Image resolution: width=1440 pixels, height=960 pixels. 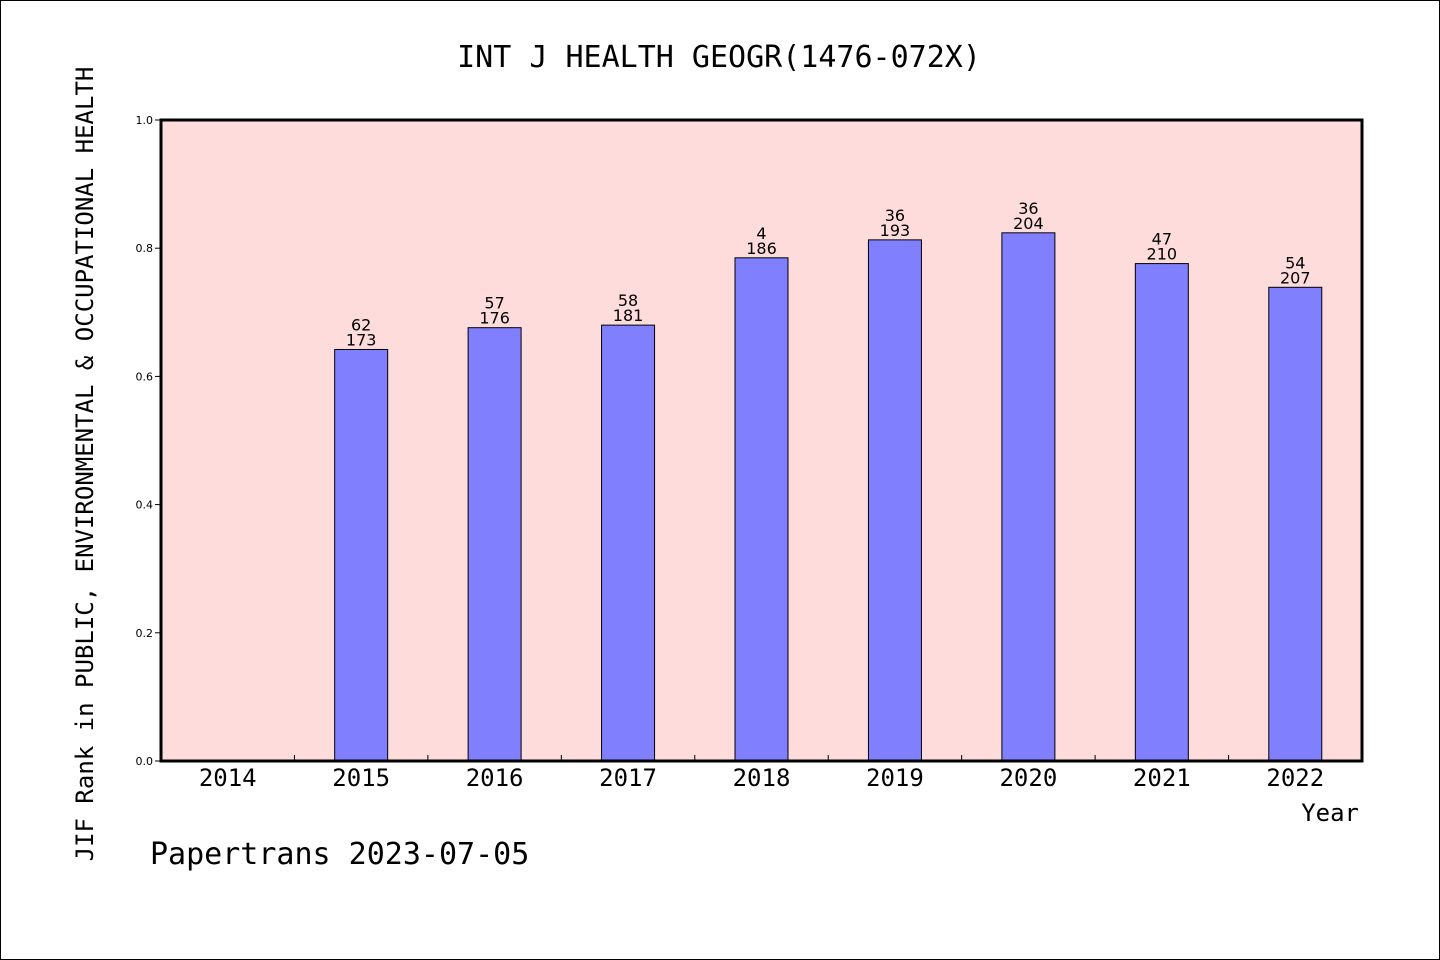 I want to click on bar-rank-label: 4, so click(x=761, y=233).